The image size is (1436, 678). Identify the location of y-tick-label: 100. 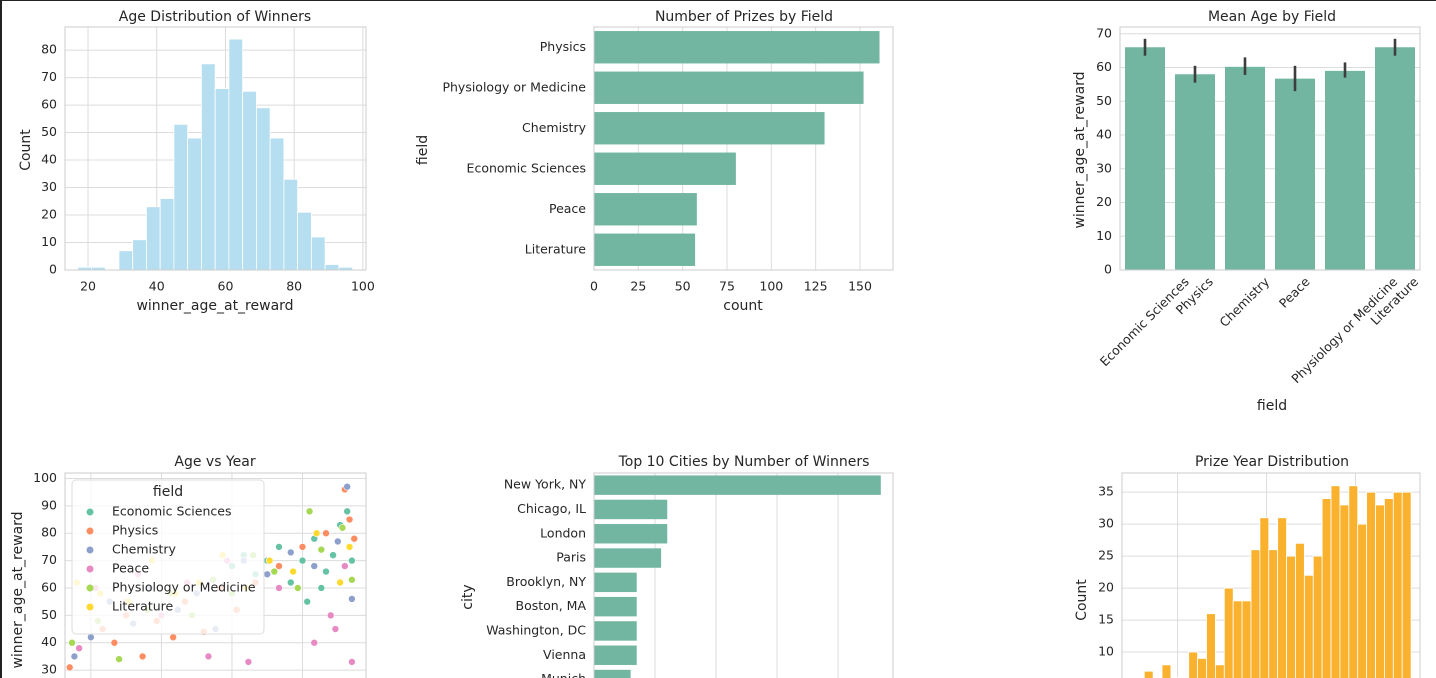
(45, 477).